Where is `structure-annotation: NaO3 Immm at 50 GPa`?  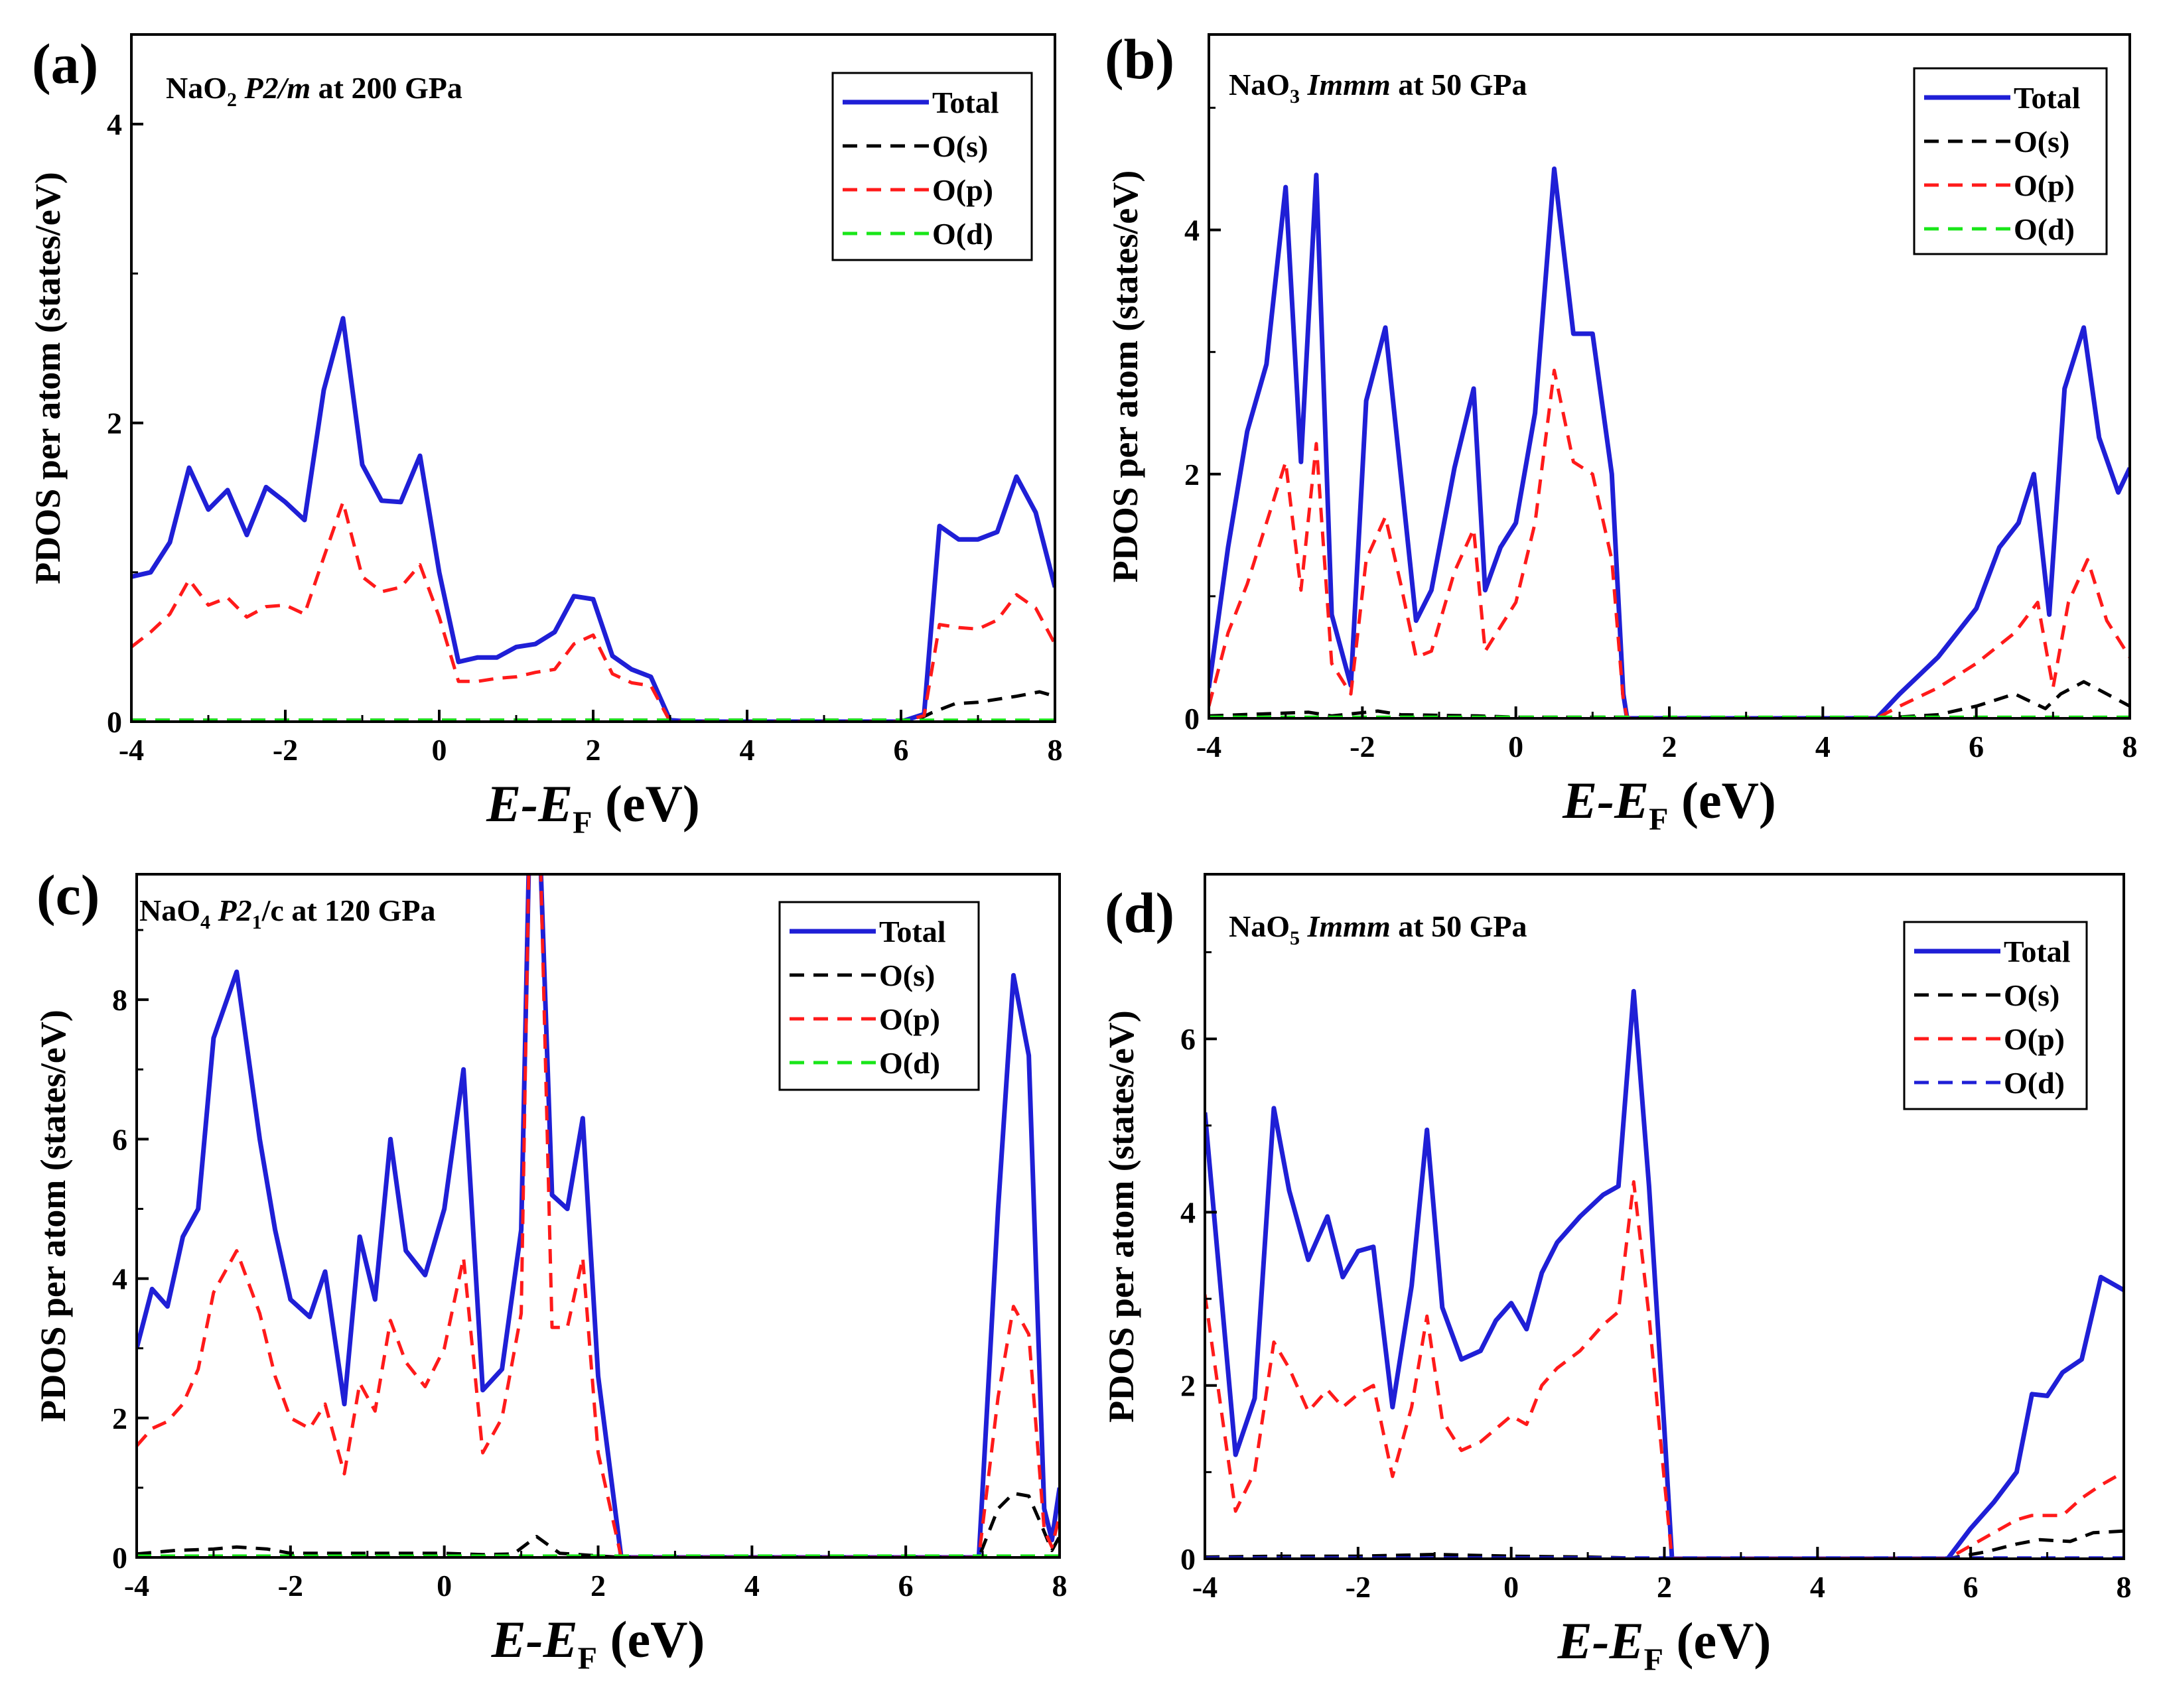
structure-annotation: NaO3 Immm at 50 GPa is located at coordinates (1378, 87).